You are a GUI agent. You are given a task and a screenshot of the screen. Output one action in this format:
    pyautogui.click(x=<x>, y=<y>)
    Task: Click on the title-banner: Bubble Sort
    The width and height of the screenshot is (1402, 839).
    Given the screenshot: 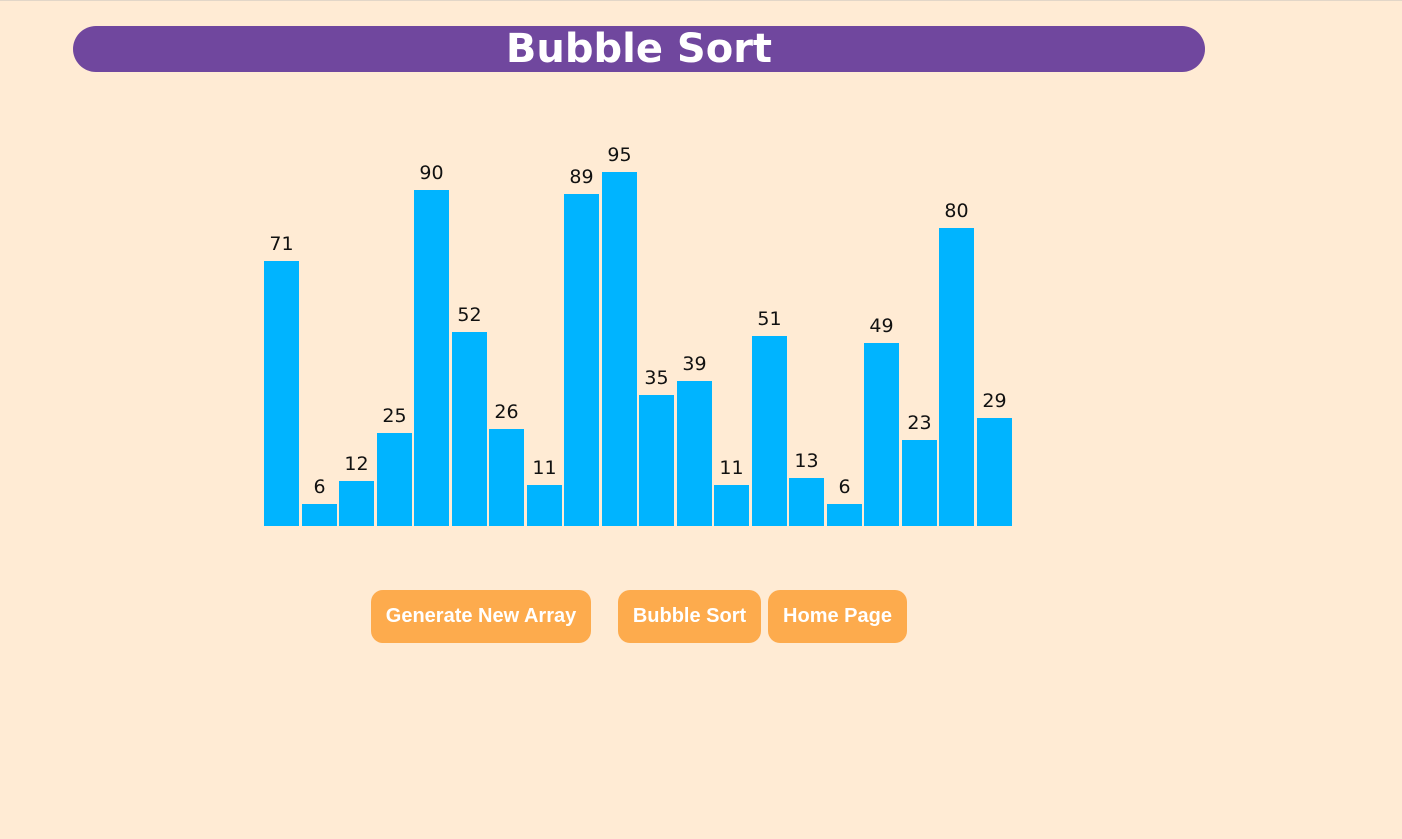 What is the action you would take?
    pyautogui.click(x=639, y=49)
    